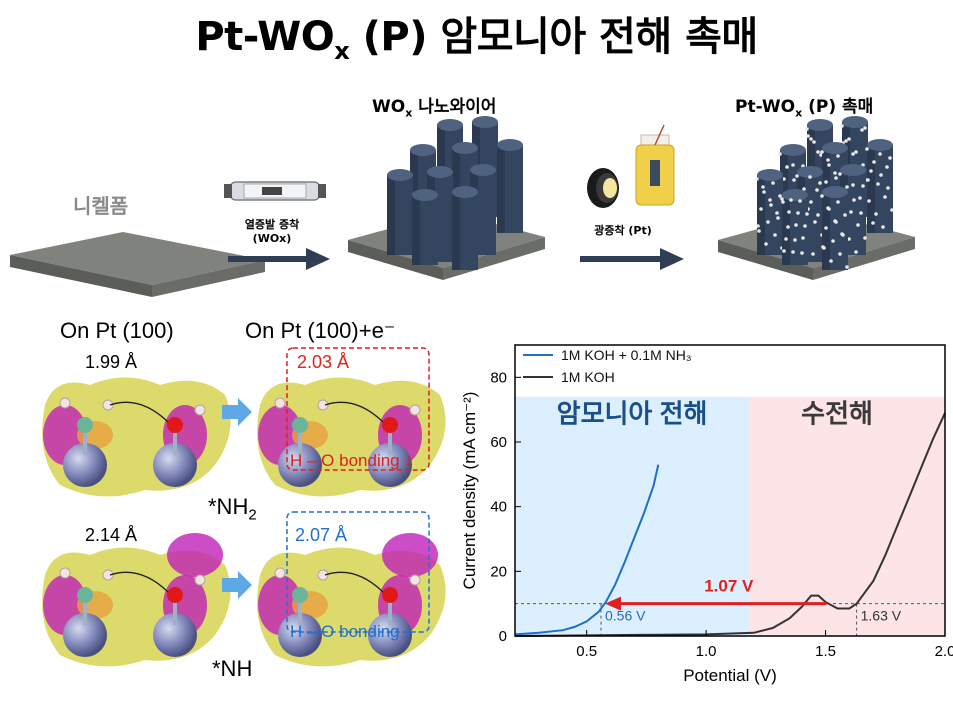 This screenshot has width=953, height=703. What do you see at coordinates (837, 414) in the screenshot?
I see `chart-region-label: 수전해` at bounding box center [837, 414].